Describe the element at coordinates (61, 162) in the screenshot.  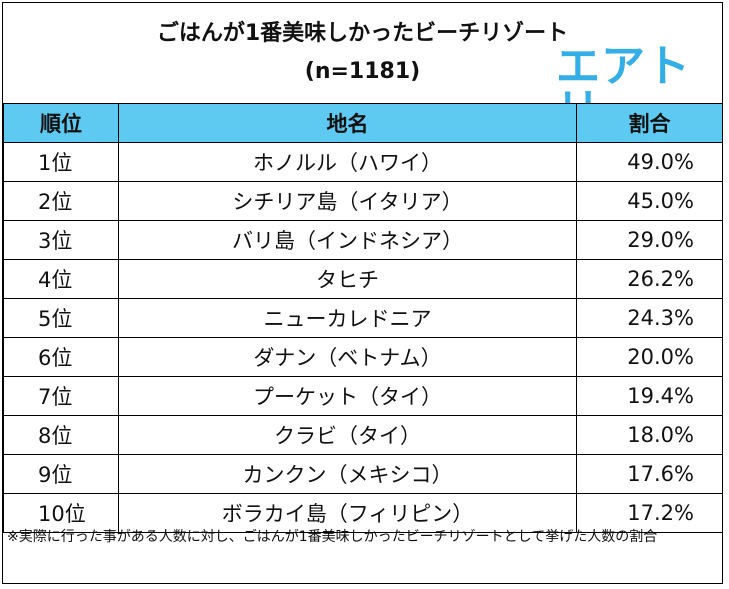
I see `rank-cell: 1位` at that location.